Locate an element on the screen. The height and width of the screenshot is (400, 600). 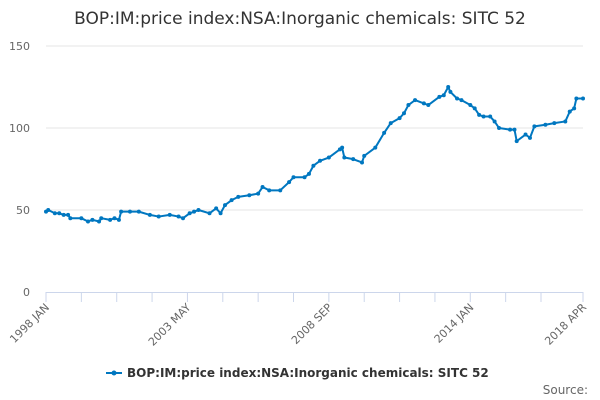
x-tick-label: 2014 JAN is located at coordinates (454, 323).